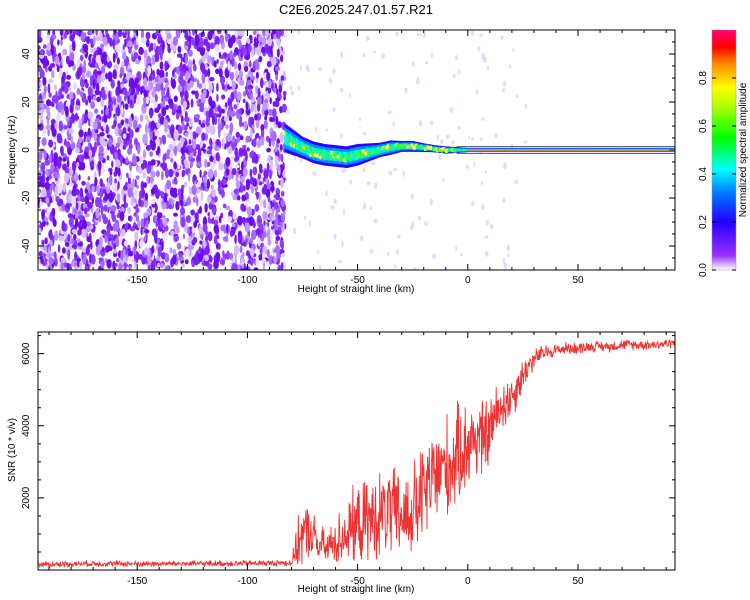  I want to click on figure-title: C2E6.2025.247.01.57.R21, so click(356, 9).